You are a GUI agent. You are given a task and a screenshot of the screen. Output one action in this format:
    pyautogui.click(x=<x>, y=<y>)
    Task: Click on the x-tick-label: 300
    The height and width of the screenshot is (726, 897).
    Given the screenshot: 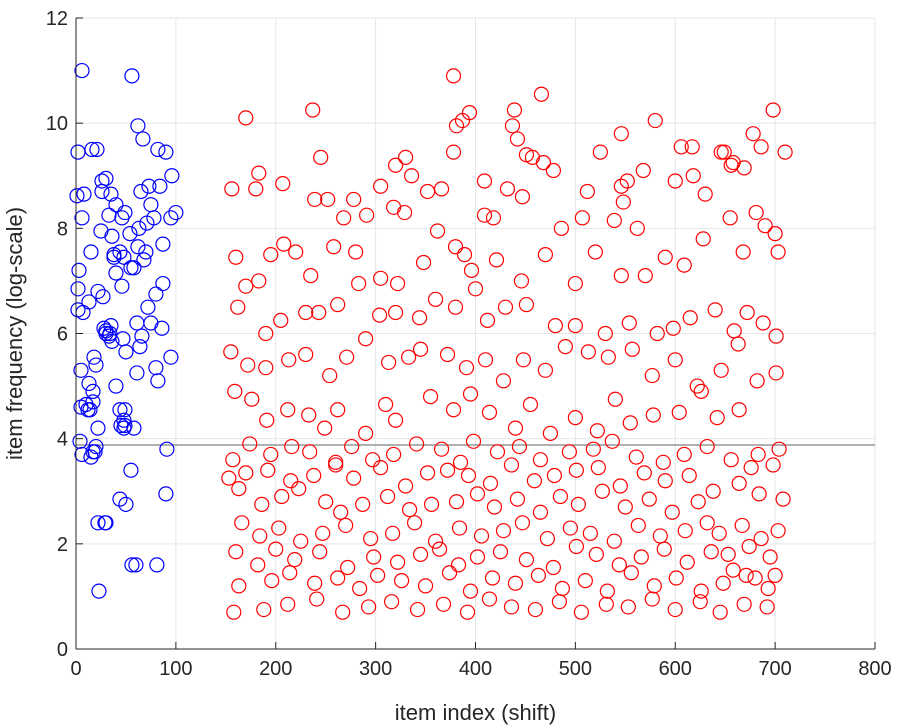 What is the action you would take?
    pyautogui.click(x=375, y=669)
    